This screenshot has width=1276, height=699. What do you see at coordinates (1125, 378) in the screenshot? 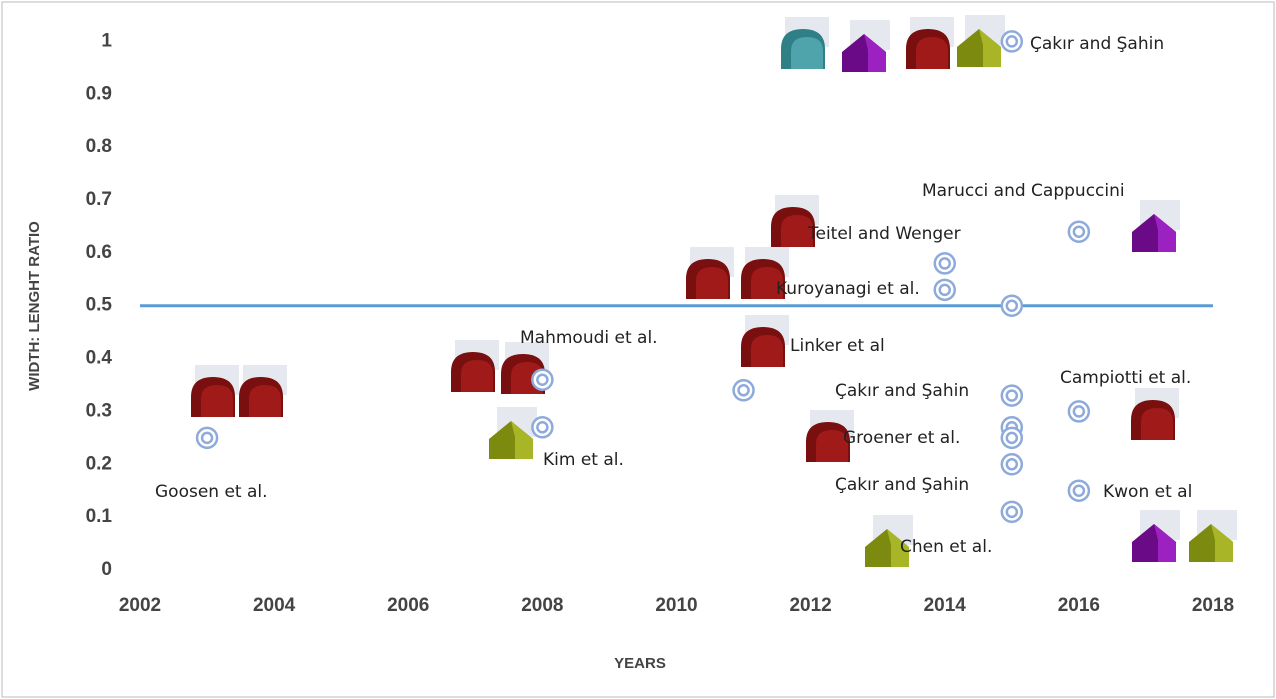
I see `annotation: Campiotti et al.` at bounding box center [1125, 378].